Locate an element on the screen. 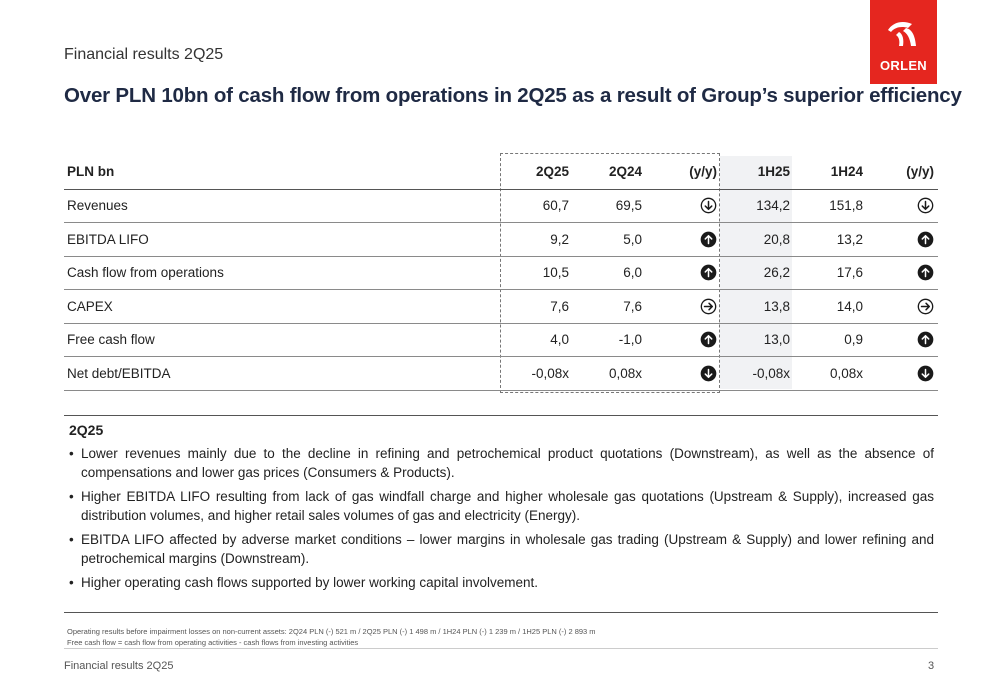  value-1h24: 151,8 is located at coordinates (830, 206).